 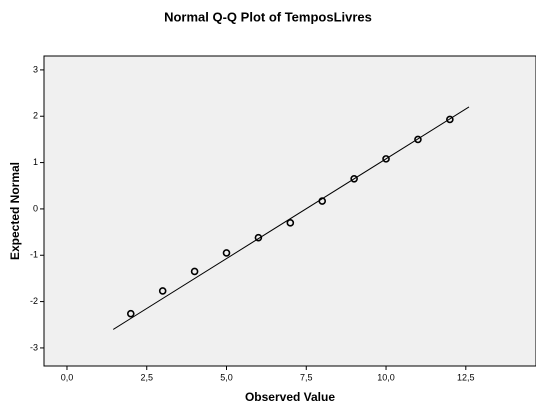 I want to click on x-tick-label: 0,0, so click(x=67, y=377).